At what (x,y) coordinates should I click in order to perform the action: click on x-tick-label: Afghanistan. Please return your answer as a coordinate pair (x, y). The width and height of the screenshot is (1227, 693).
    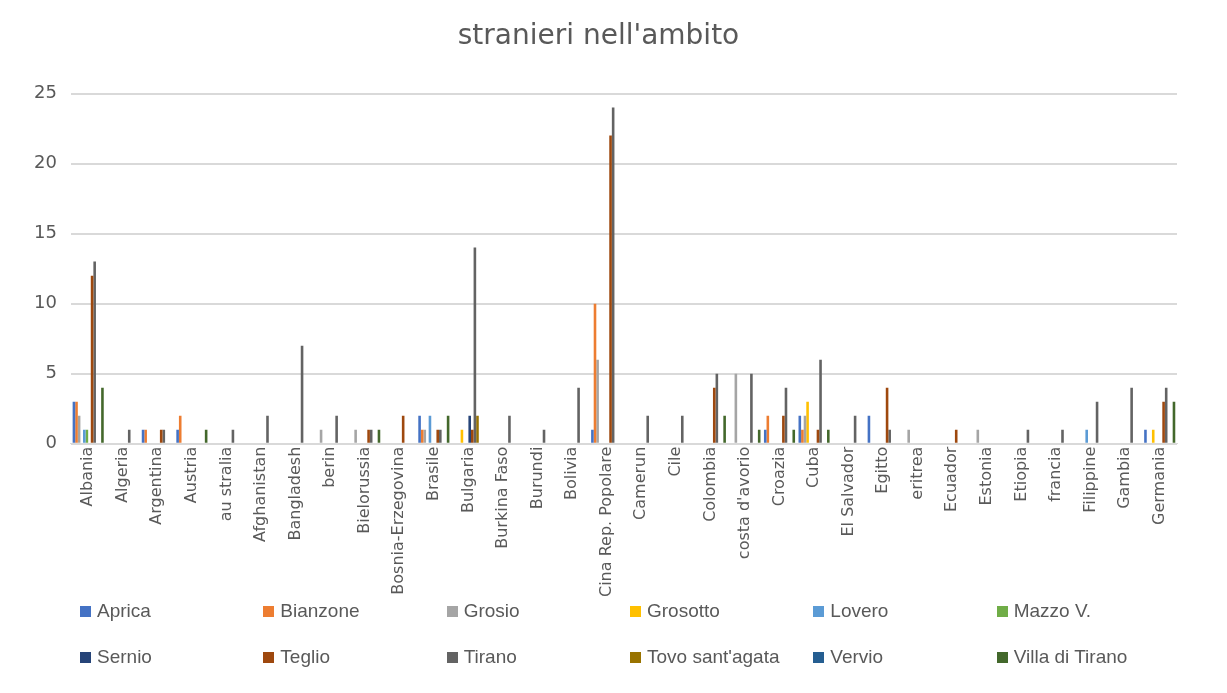
    Looking at the image, I should click on (260, 494).